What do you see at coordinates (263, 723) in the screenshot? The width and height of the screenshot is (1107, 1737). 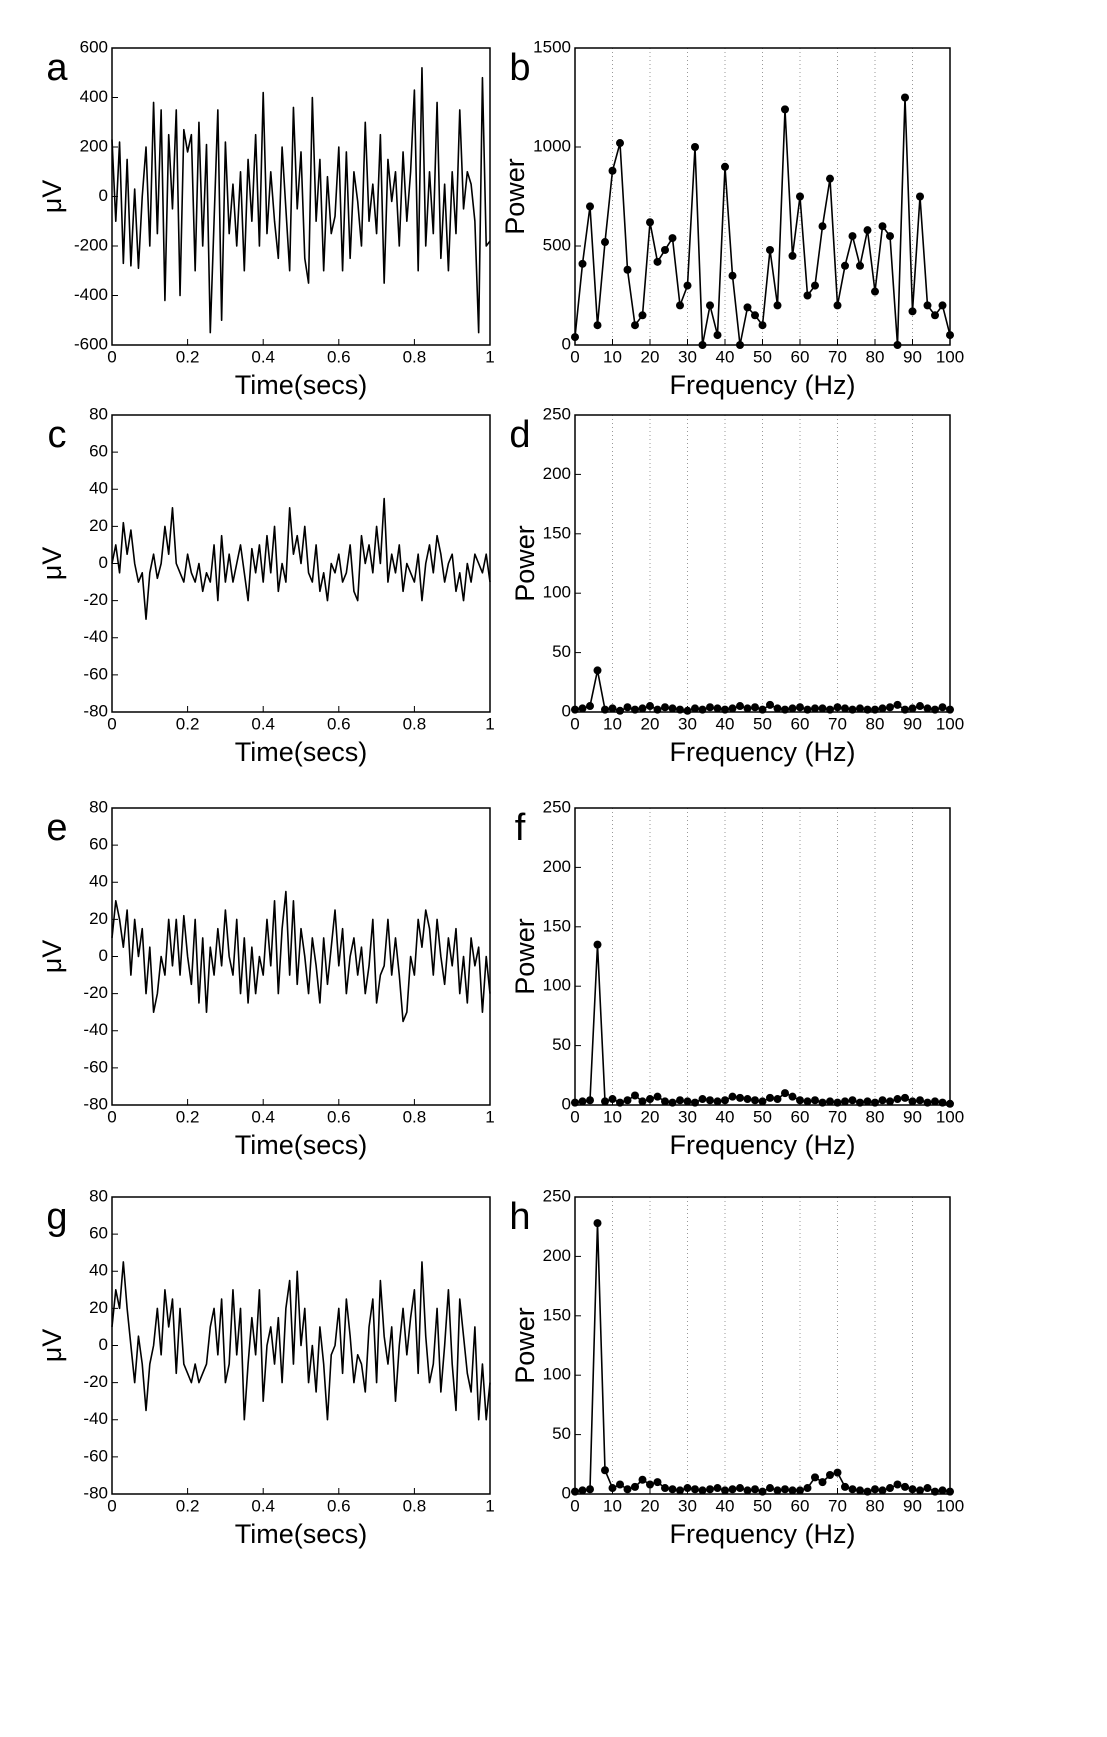 I see `x-tick-label: 0.4` at bounding box center [263, 723].